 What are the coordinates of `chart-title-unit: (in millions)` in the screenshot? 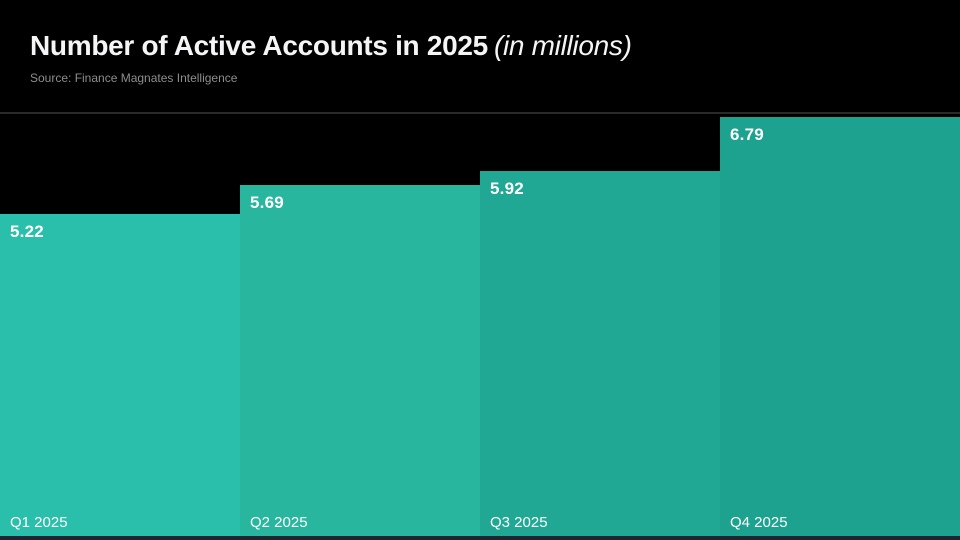 It's located at (562, 45).